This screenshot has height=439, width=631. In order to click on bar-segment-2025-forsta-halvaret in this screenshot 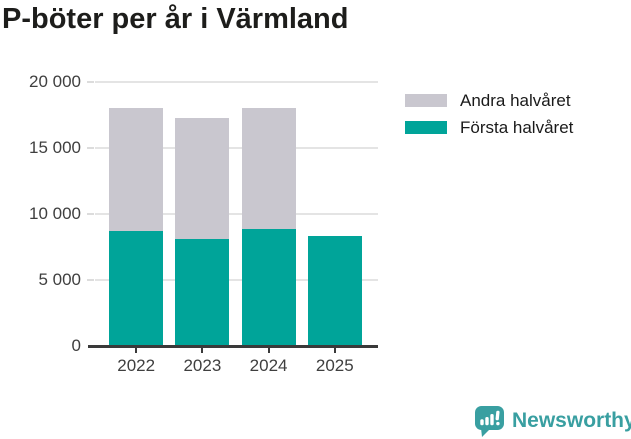, I will do `click(334, 291)`.